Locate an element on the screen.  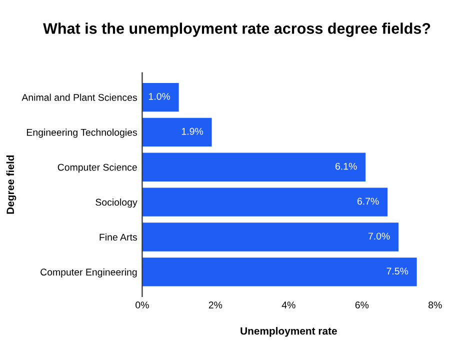
x-axis-title: Unemployment rate is located at coordinates (288, 332).